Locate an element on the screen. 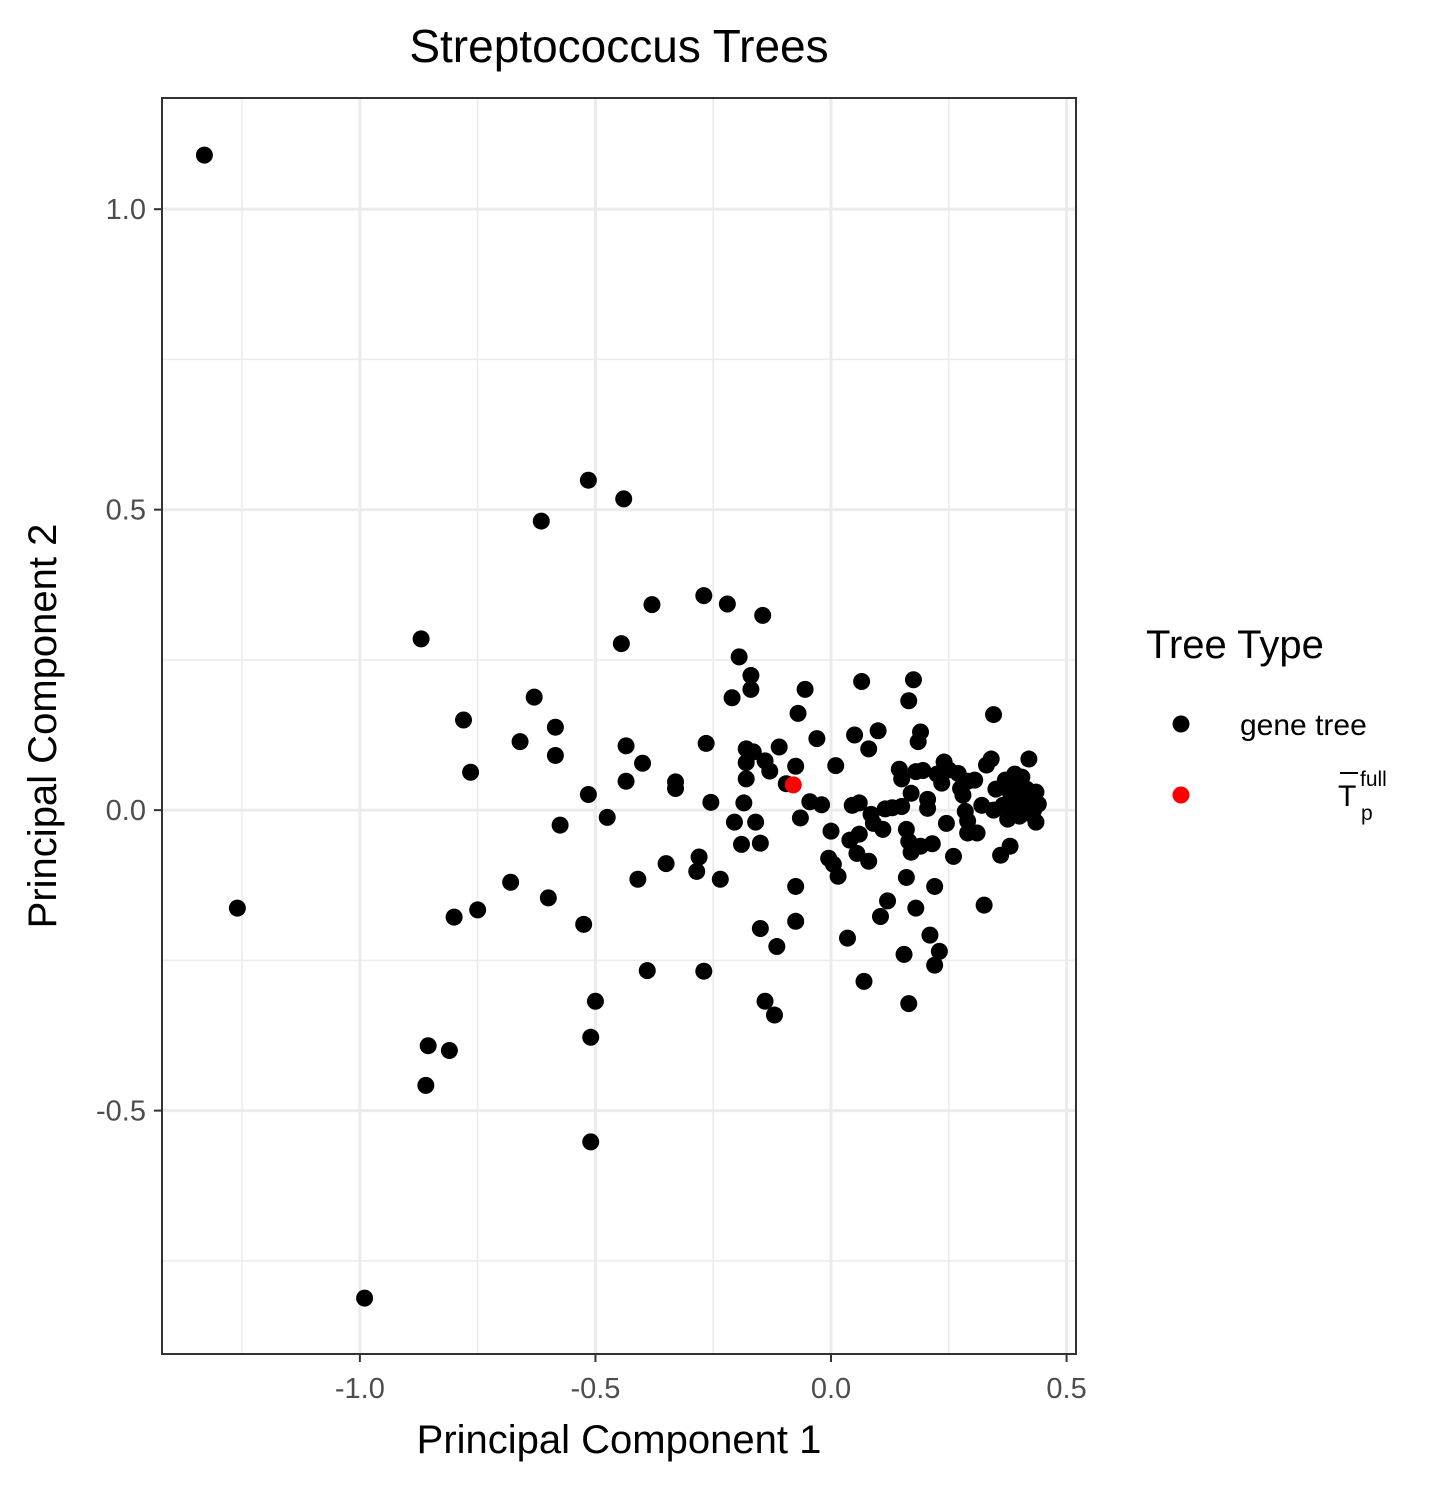 This screenshot has height=1487, width=1441. y-axis-ticks: -0.5 0.0 0.5 1.0 is located at coordinates (129, 661).